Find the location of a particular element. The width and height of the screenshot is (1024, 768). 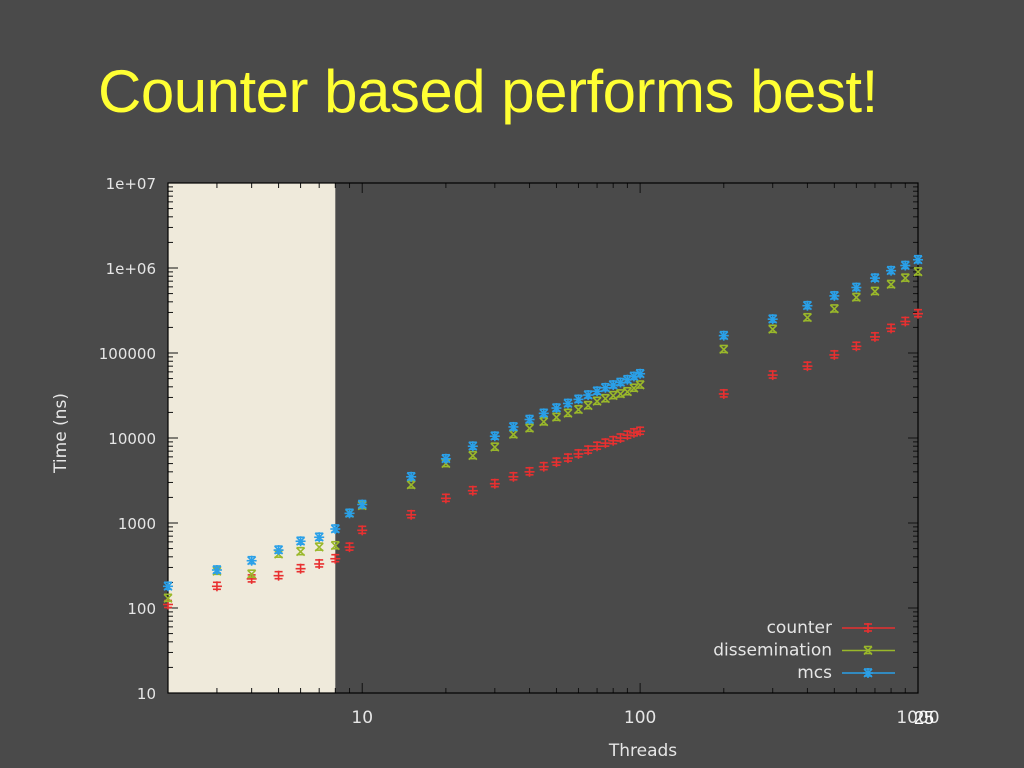

x-tick-label: 1000 is located at coordinates (917, 718).